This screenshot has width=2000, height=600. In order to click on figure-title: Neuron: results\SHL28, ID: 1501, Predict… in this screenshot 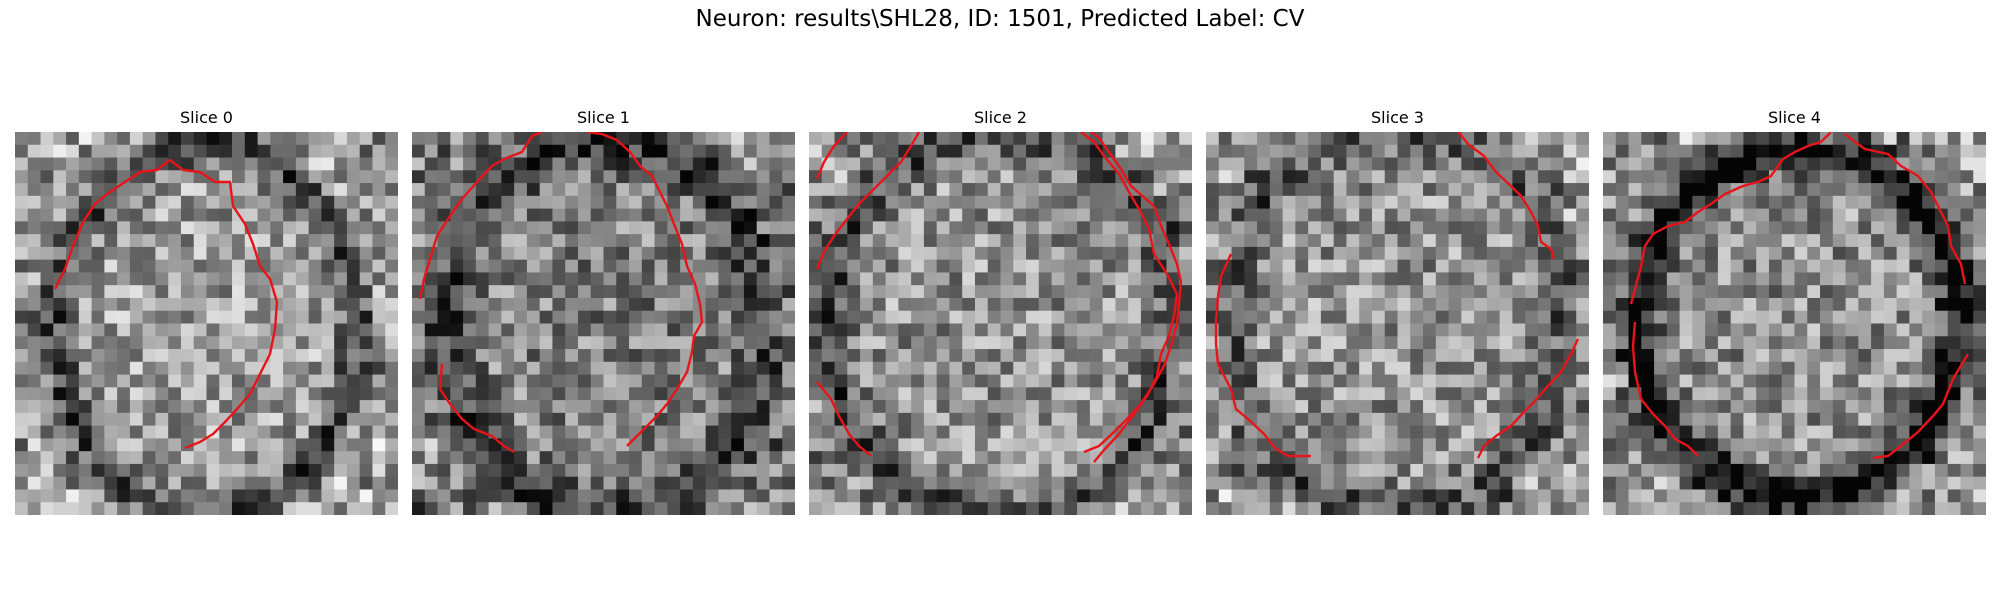, I will do `click(1000, 19)`.